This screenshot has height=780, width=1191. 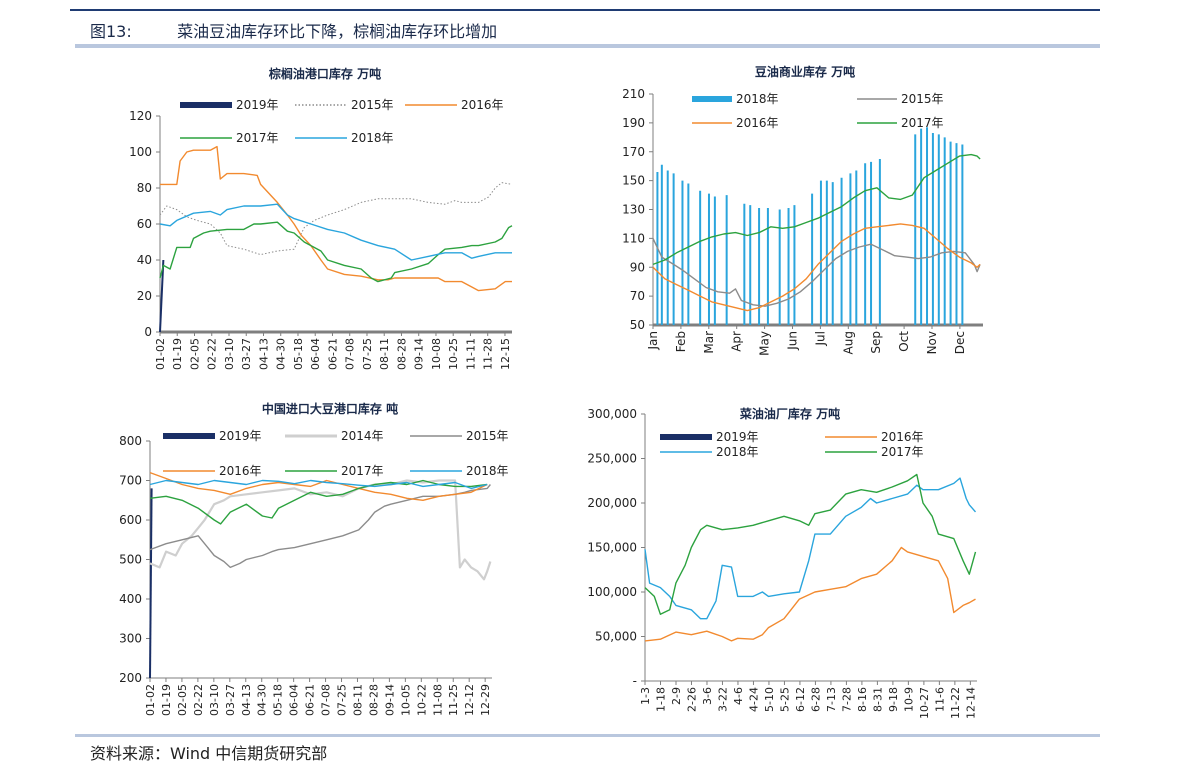 I want to click on x-tick-label: 10-08, so click(x=436, y=354).